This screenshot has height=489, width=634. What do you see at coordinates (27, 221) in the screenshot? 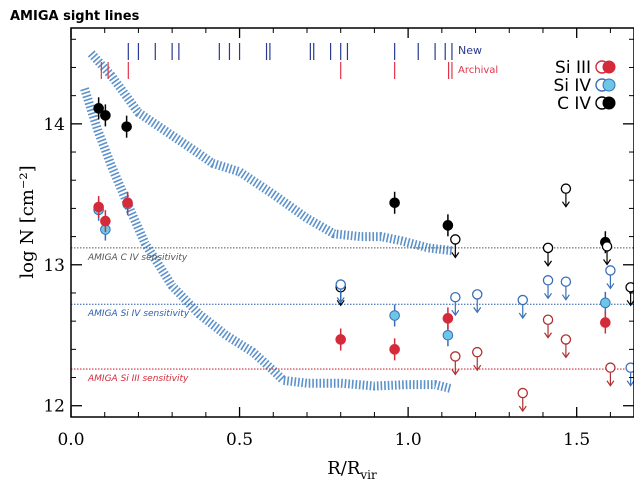
I see `y-axis-label: log N [cm⁻²]` at bounding box center [27, 221].